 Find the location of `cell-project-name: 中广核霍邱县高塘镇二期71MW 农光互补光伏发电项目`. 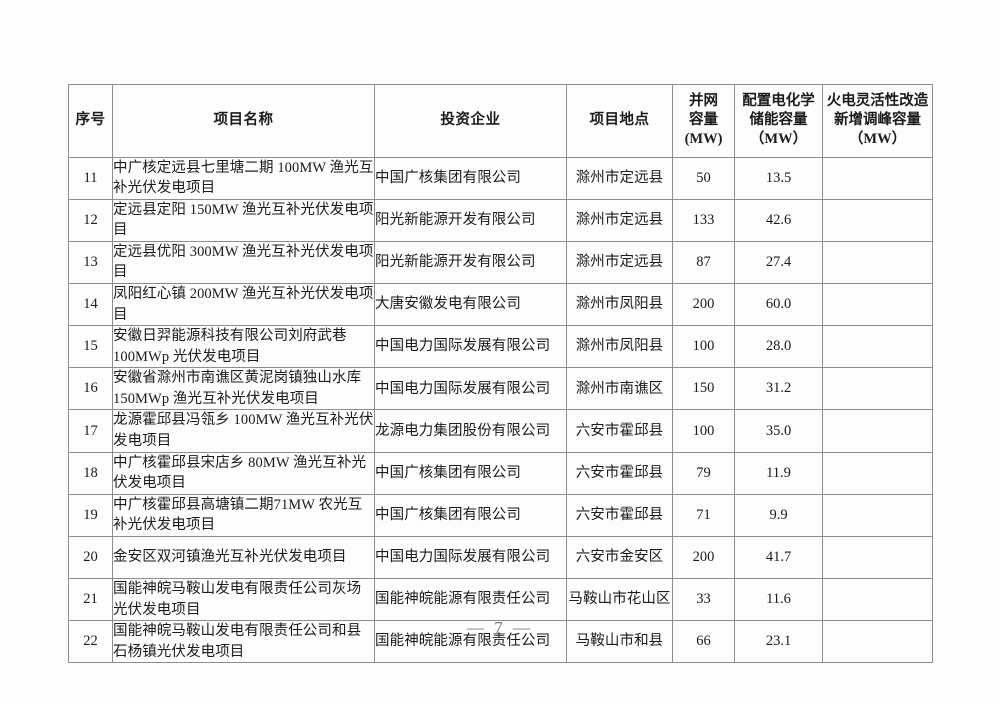

cell-project-name: 中广核霍邱县高塘镇二期71MW 农光互补光伏发电项目 is located at coordinates (243, 515).